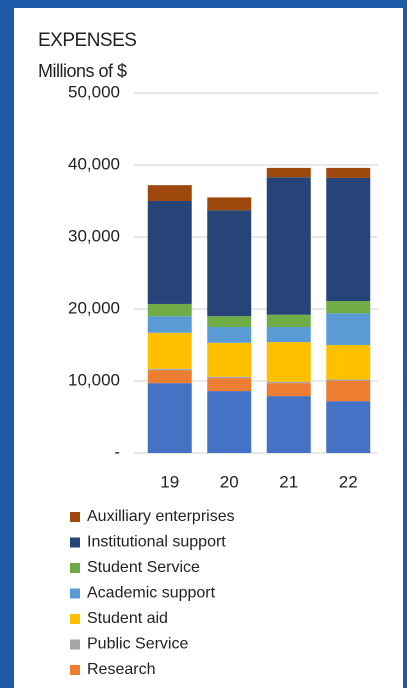 The width and height of the screenshot is (407, 688). What do you see at coordinates (87, 40) in the screenshot?
I see `chart-title: EXPENSES` at bounding box center [87, 40].